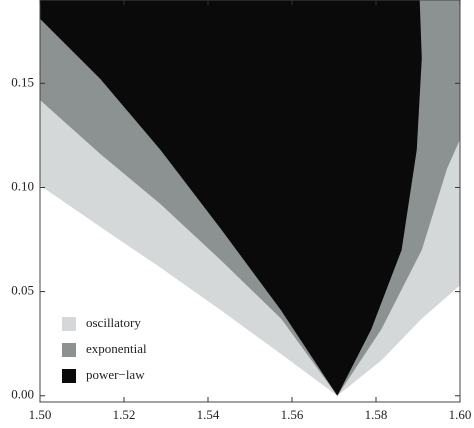 Image resolution: width=474 pixels, height=428 pixels. What do you see at coordinates (22, 290) in the screenshot?
I see `y-tick-label: 0.05` at bounding box center [22, 290].